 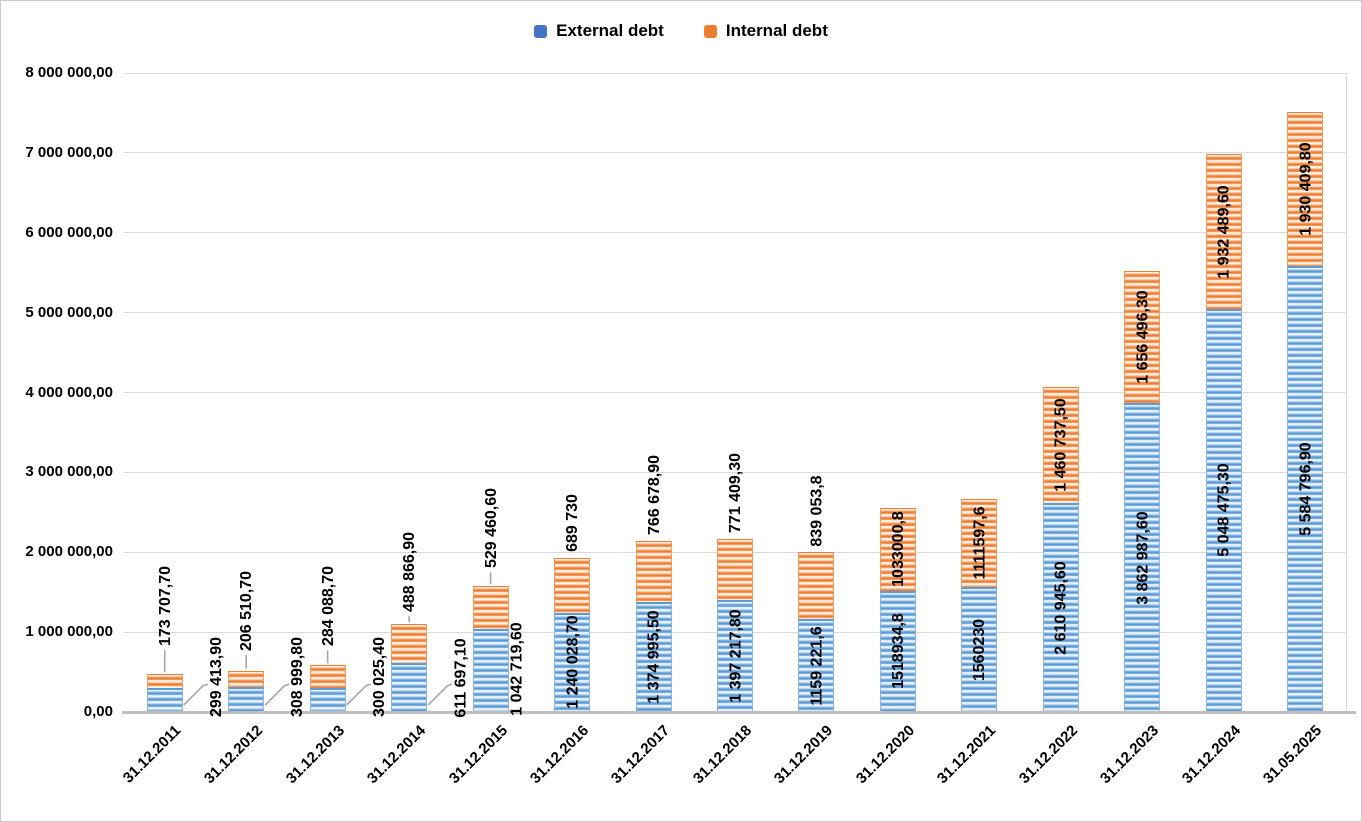 I want to click on y-tick-label: 2 000 000,00, so click(x=69, y=552).